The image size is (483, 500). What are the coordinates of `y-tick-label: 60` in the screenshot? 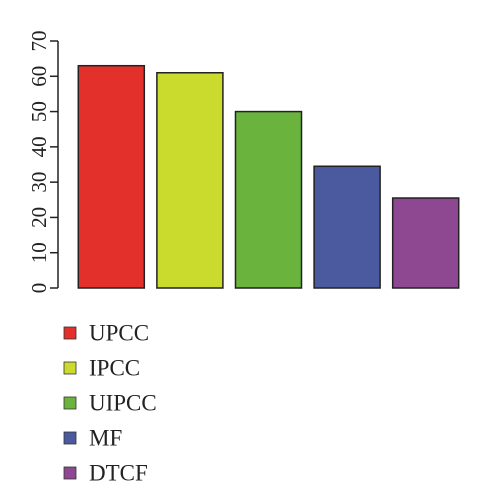 It's located at (39, 76).